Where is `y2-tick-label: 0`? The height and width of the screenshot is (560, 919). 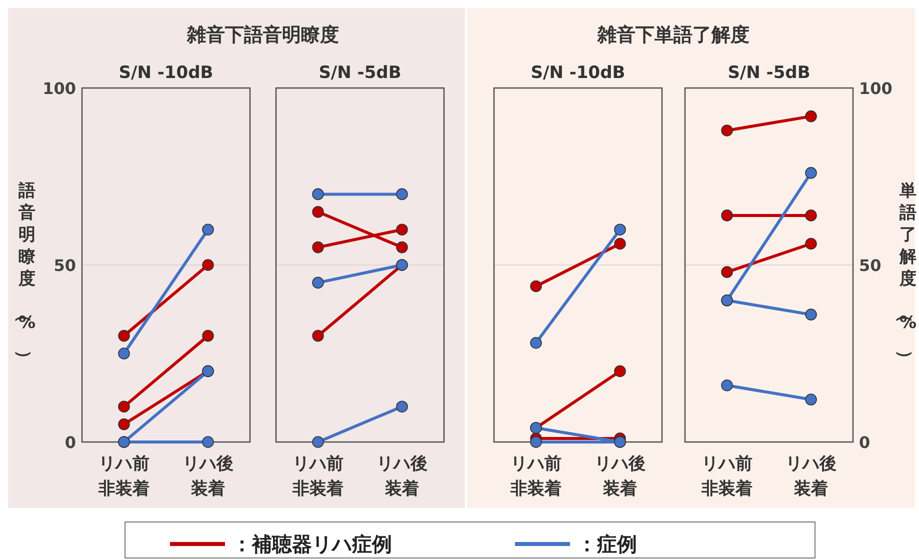 y2-tick-label: 0 is located at coordinates (864, 442).